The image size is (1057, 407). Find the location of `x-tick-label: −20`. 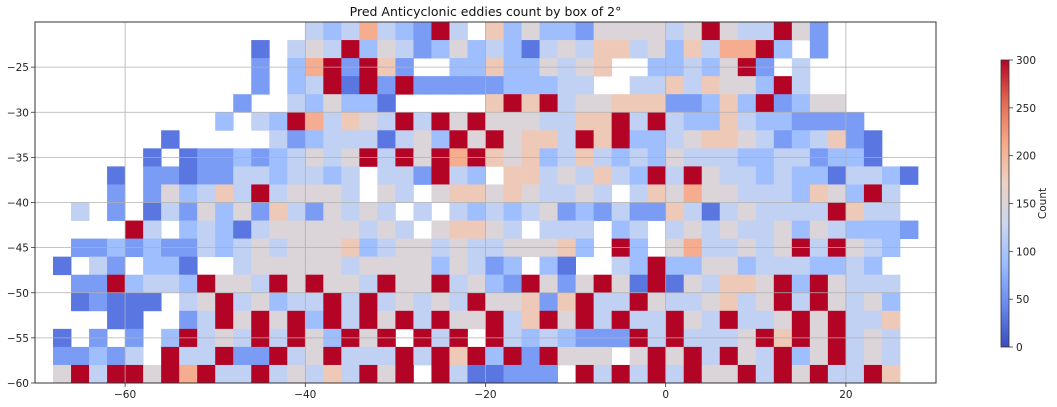

x-tick-label: −20 is located at coordinates (485, 395).